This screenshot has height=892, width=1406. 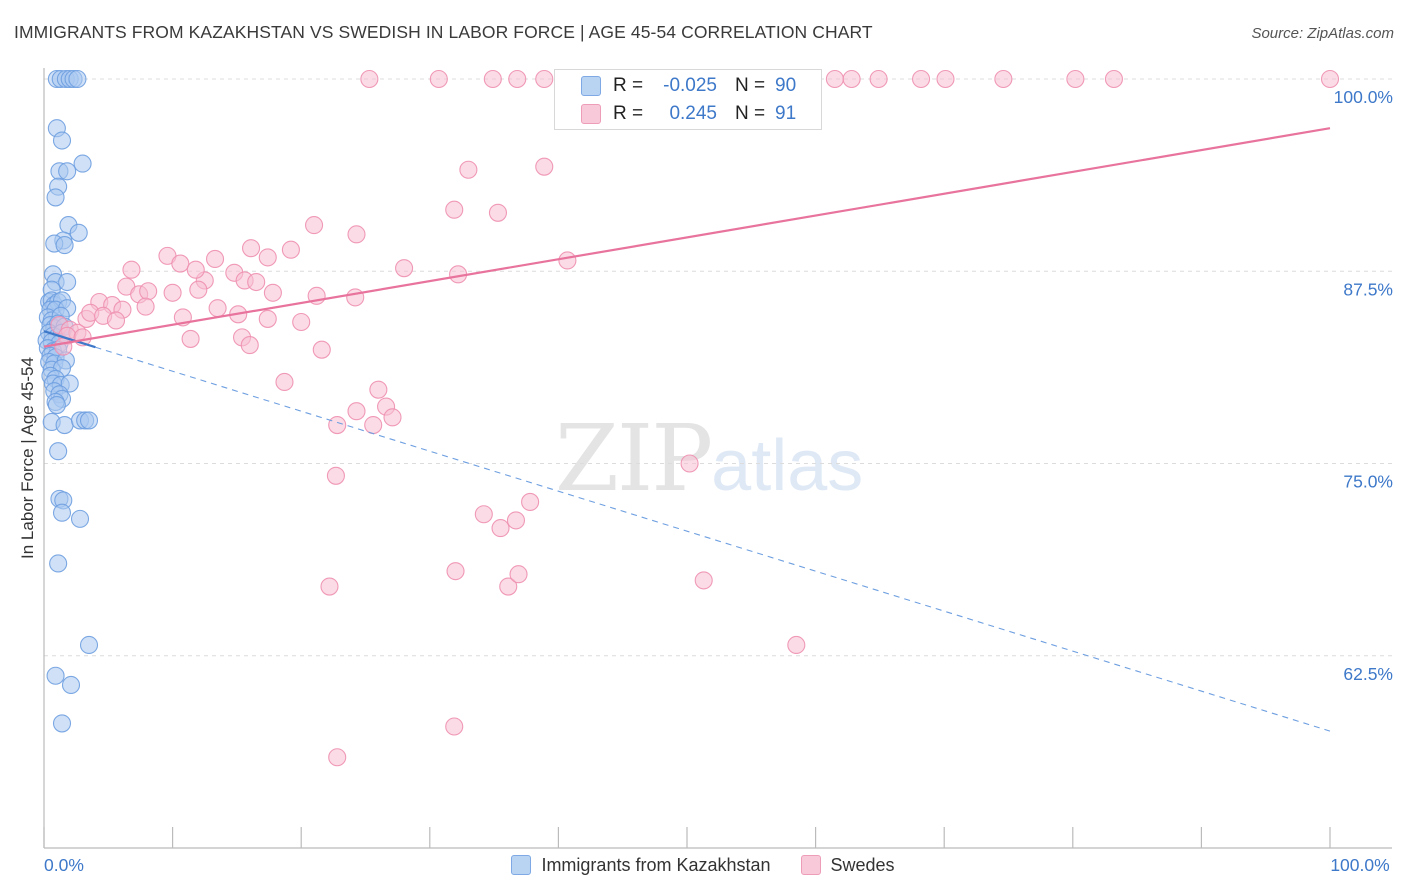 What do you see at coordinates (709, 458) in the screenshot?
I see `watermark: ZIPatlas` at bounding box center [709, 458].